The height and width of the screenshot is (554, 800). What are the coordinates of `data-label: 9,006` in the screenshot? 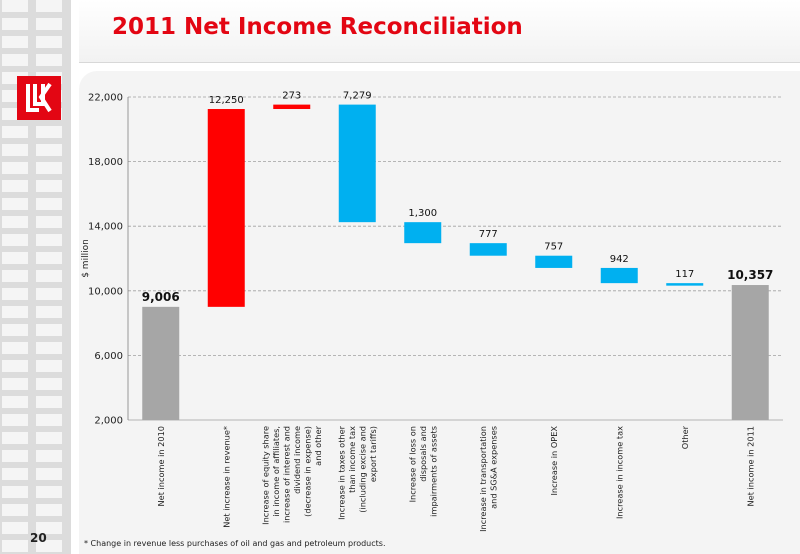 It's located at (161, 297).